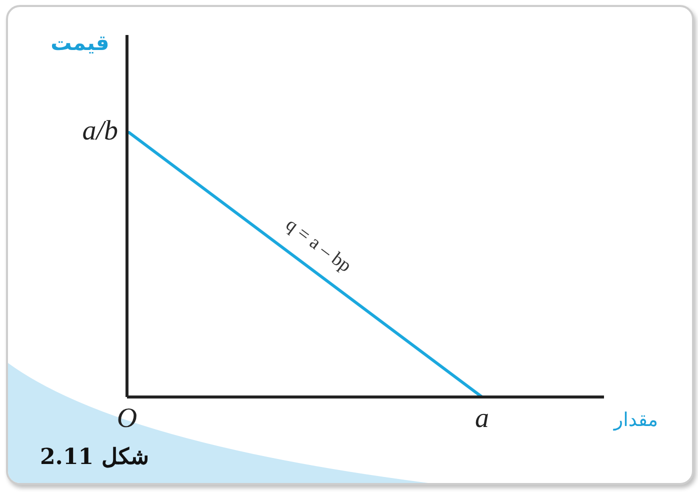 The height and width of the screenshot is (492, 698). I want to click on x-tick-label: O, so click(127, 418).